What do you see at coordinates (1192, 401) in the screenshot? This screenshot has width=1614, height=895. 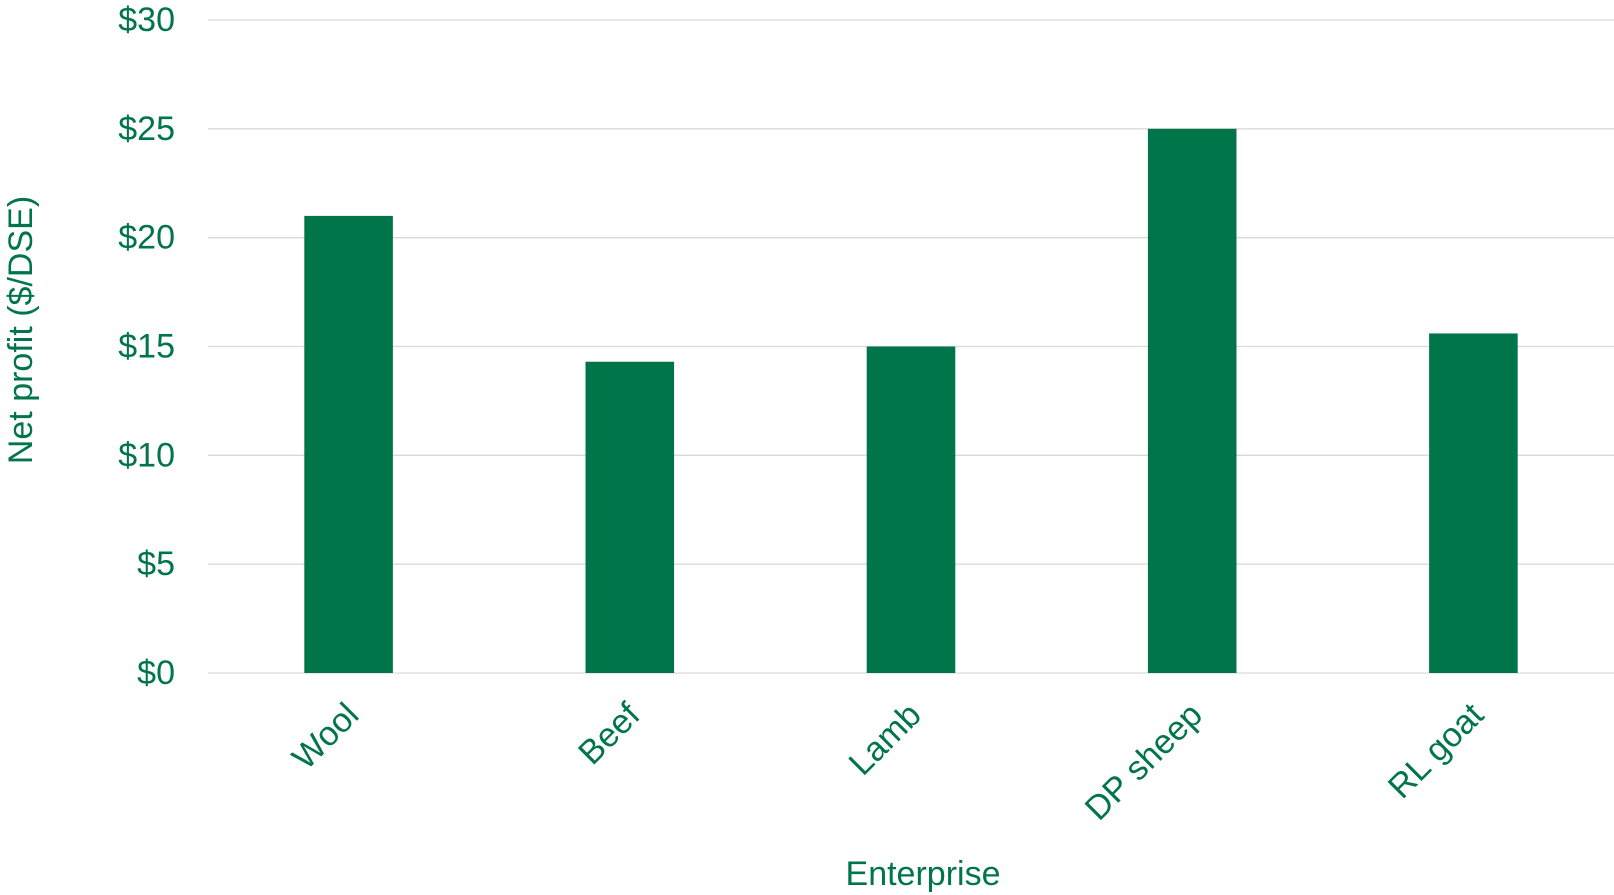 I see `bar-dp-sheep` at bounding box center [1192, 401].